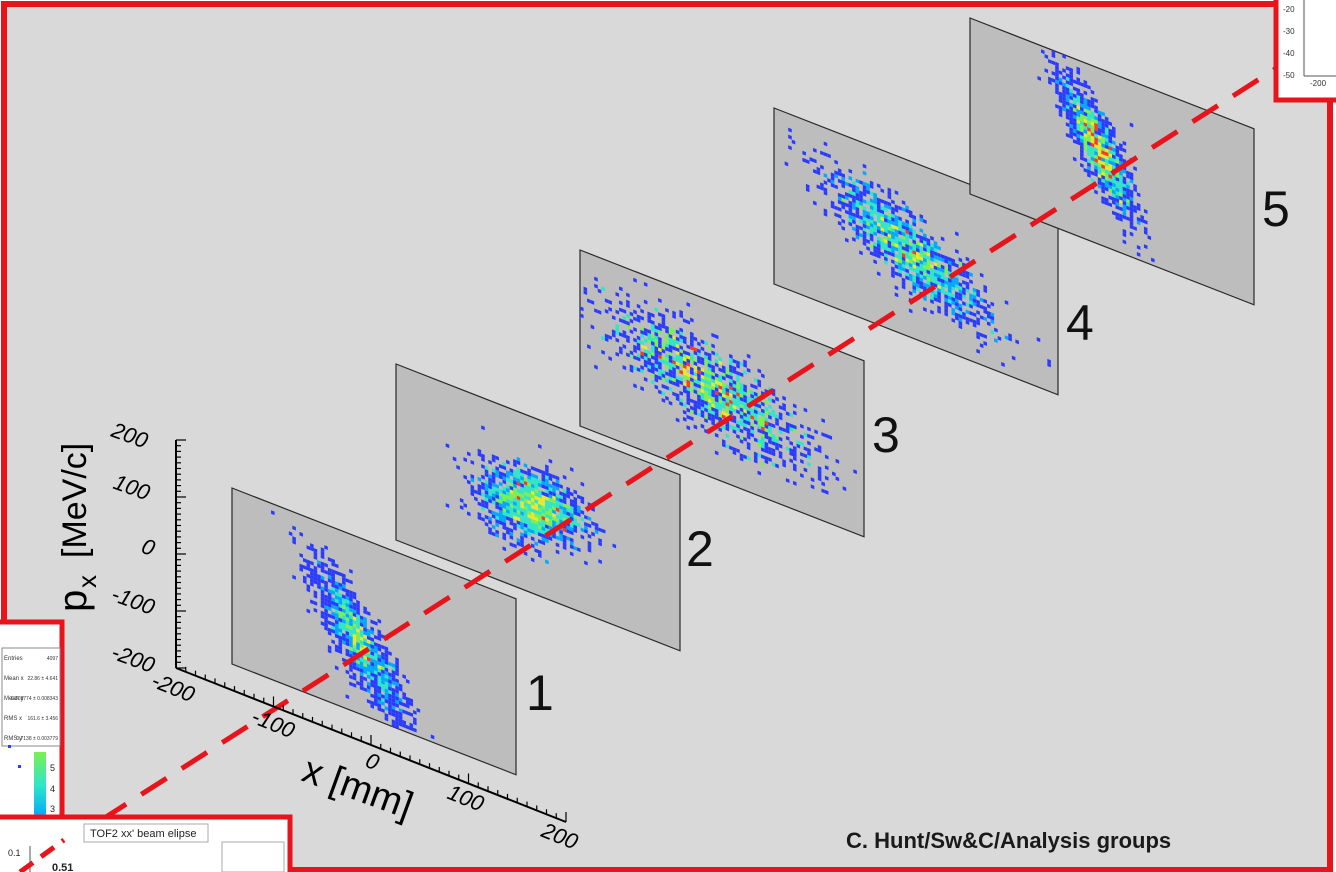 The image size is (1336, 872). I want to click on station-4-heatmap, so click(917, 247).